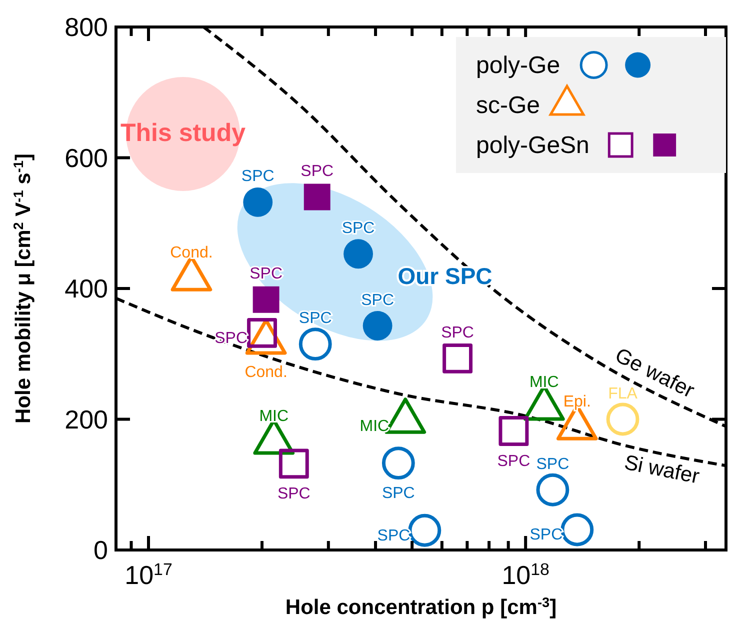 This screenshot has height=626, width=729. What do you see at coordinates (518, 65) in the screenshot?
I see `legend-label: poly-Ge` at bounding box center [518, 65].